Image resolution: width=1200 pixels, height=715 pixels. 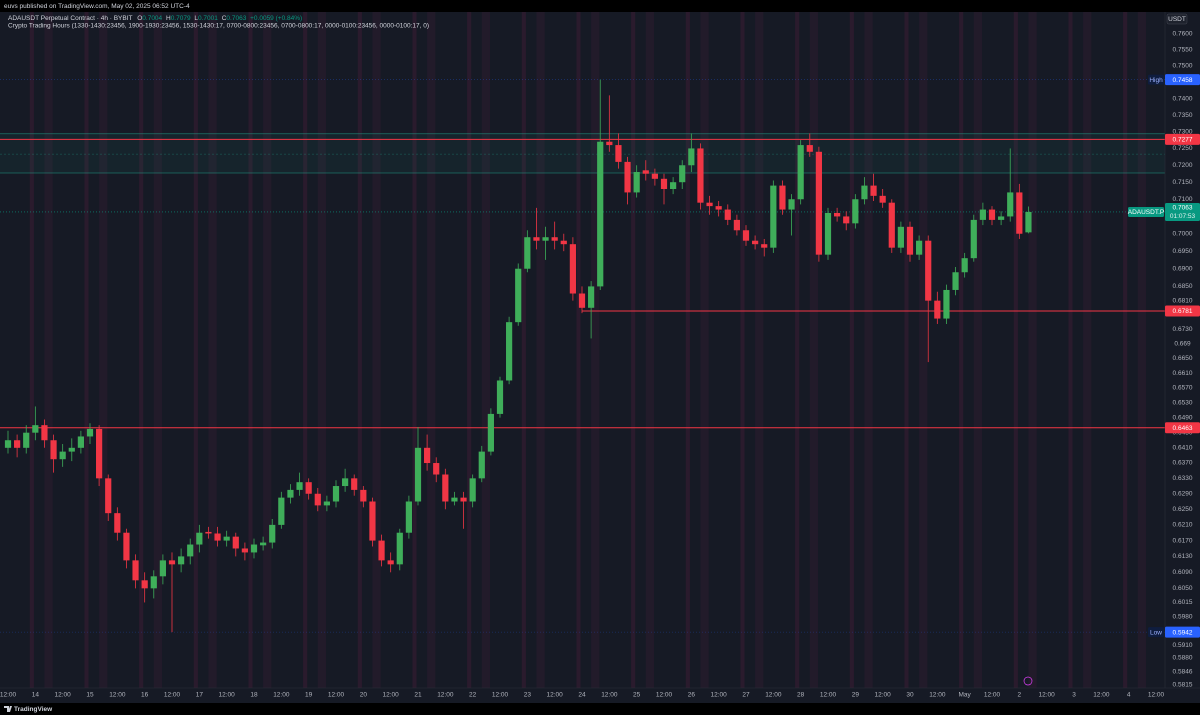 What do you see at coordinates (965, 695) in the screenshot?
I see `x-tick-label: May` at bounding box center [965, 695].